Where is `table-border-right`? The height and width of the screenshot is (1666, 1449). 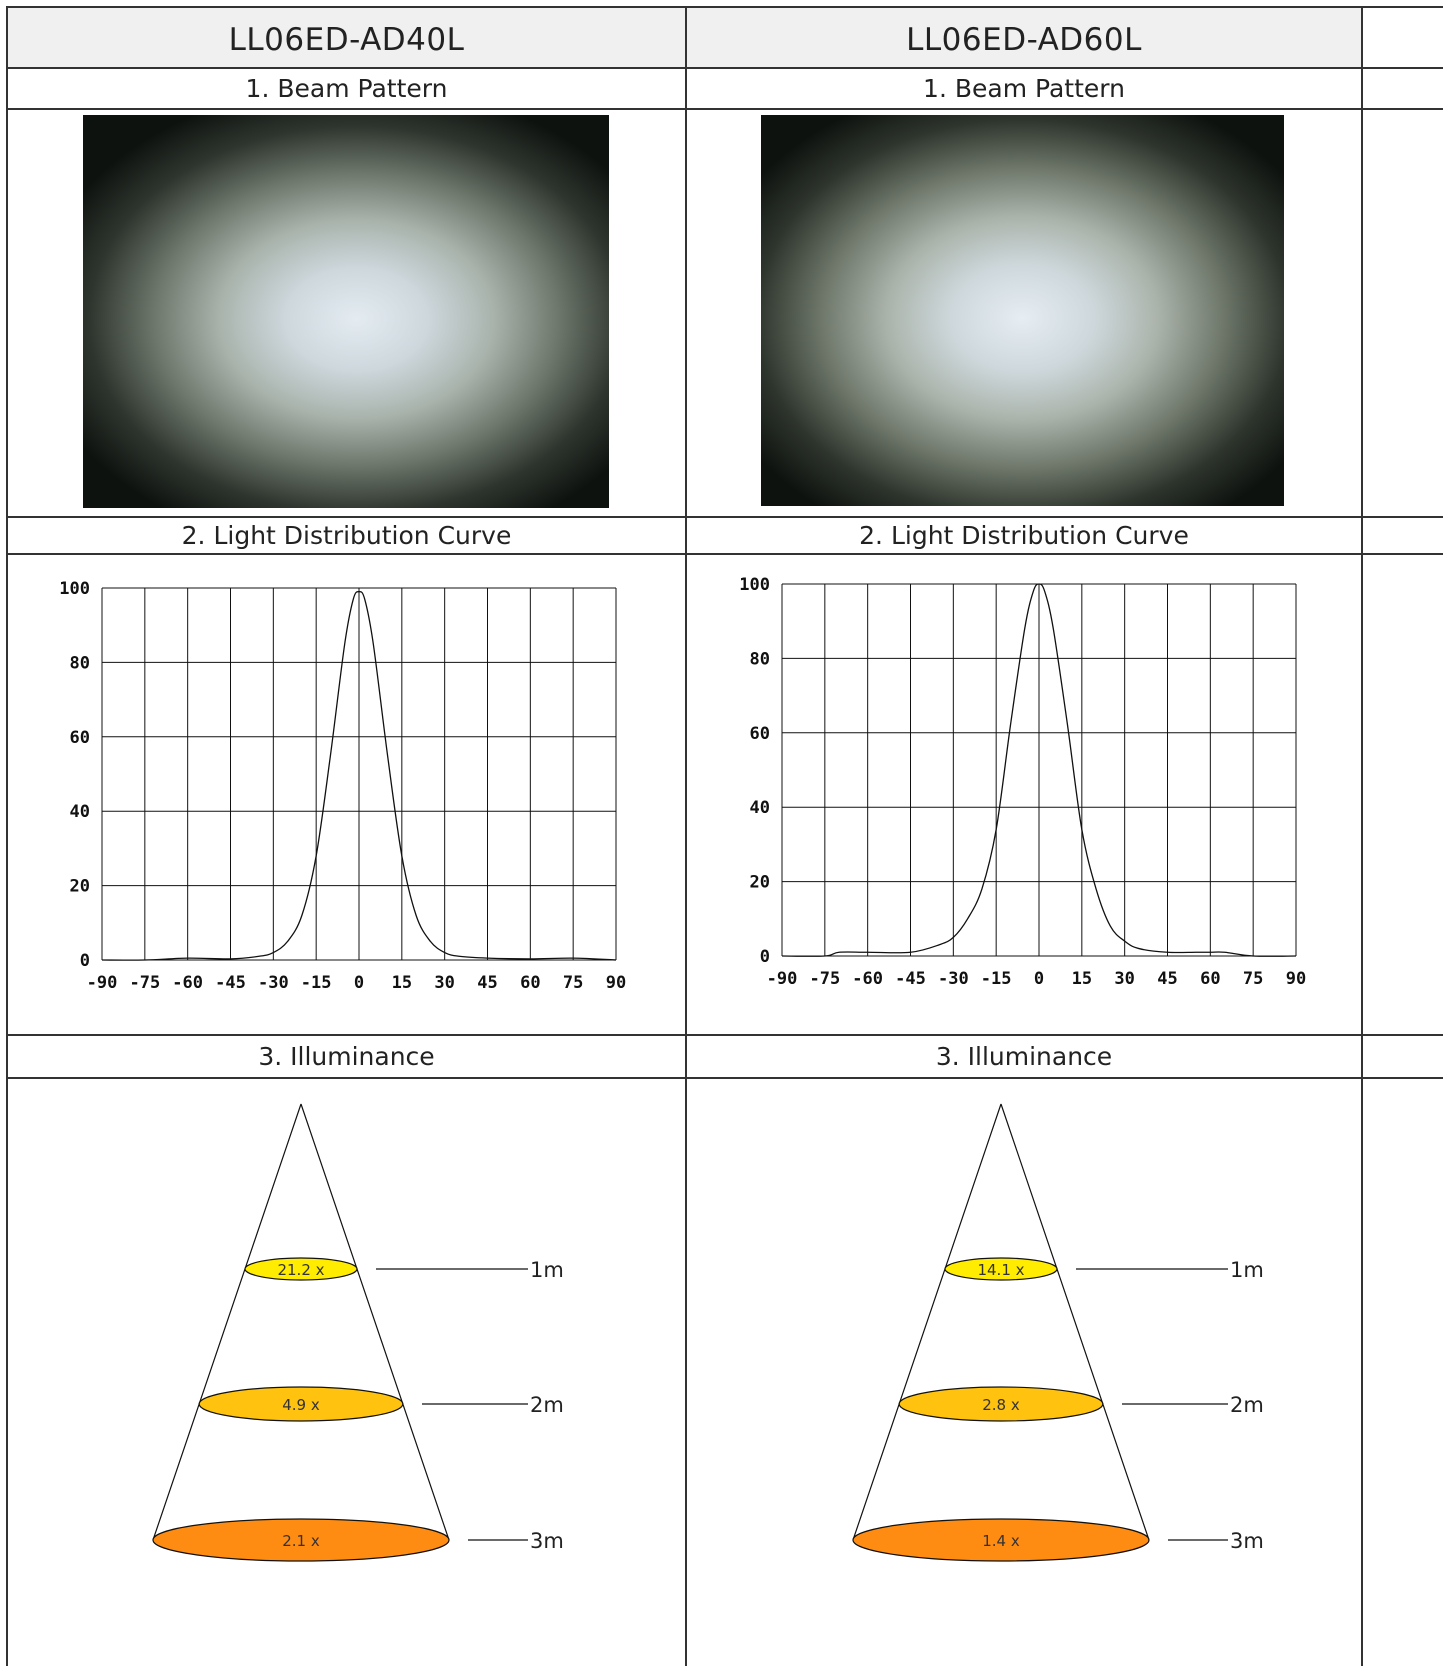 table-border-right is located at coordinates (1362, 836).